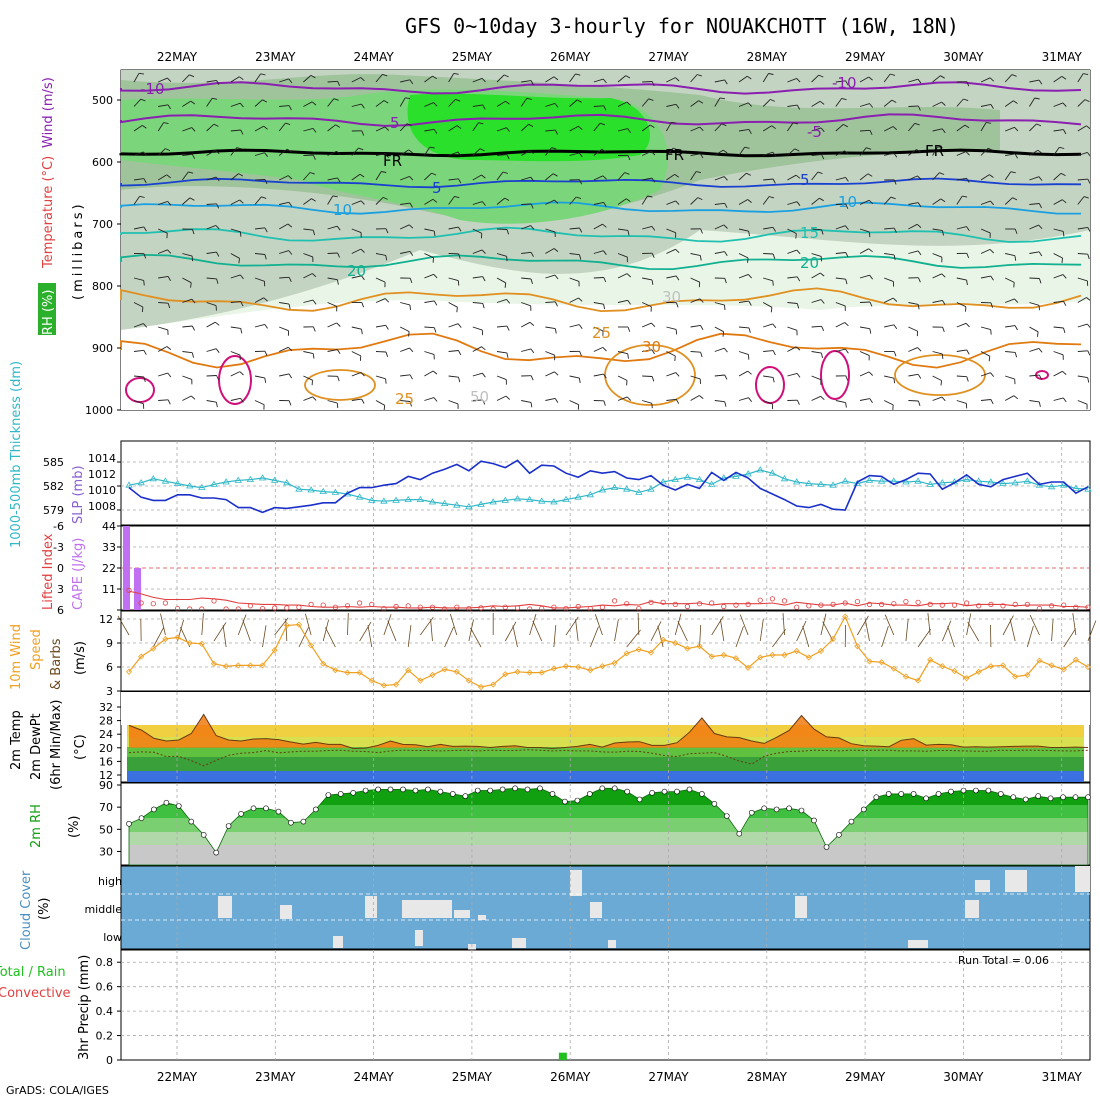 The width and height of the screenshot is (1100, 1100). What do you see at coordinates (373, 57) in the screenshot?
I see `top-date-label: 24MAY` at bounding box center [373, 57].